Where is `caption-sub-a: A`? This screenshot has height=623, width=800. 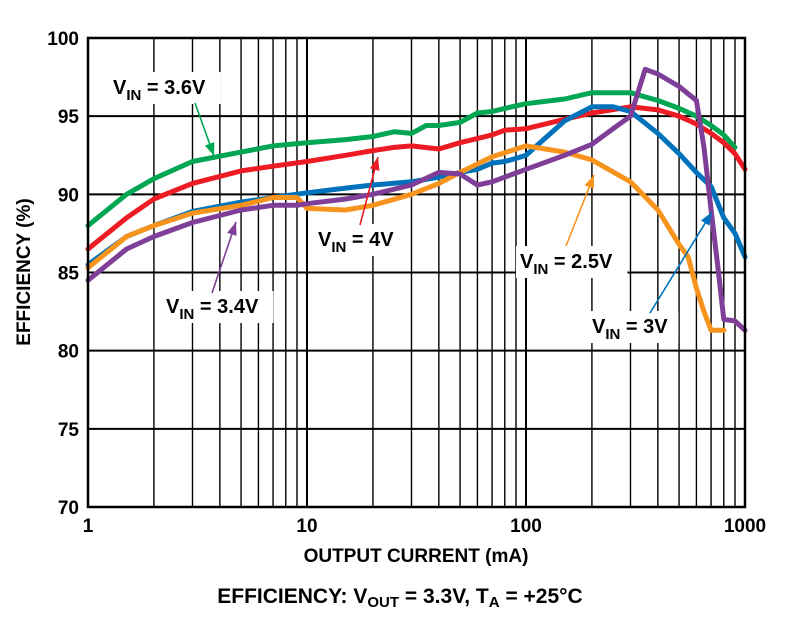 caption-sub-a: A is located at coordinates (494, 602).